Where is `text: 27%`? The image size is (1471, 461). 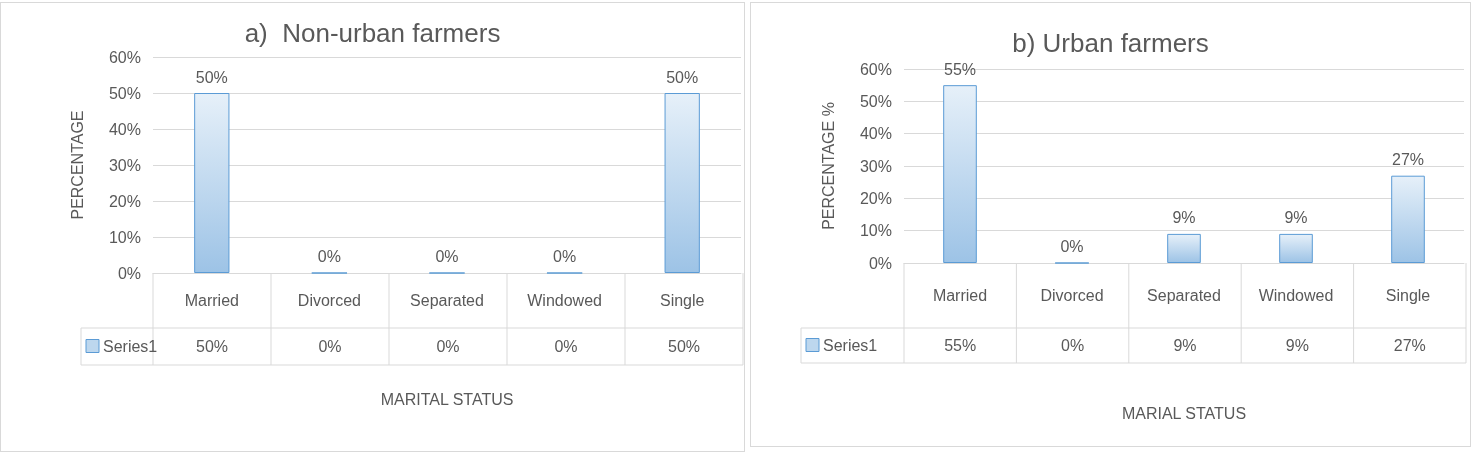
text: 27% is located at coordinates (1408, 160).